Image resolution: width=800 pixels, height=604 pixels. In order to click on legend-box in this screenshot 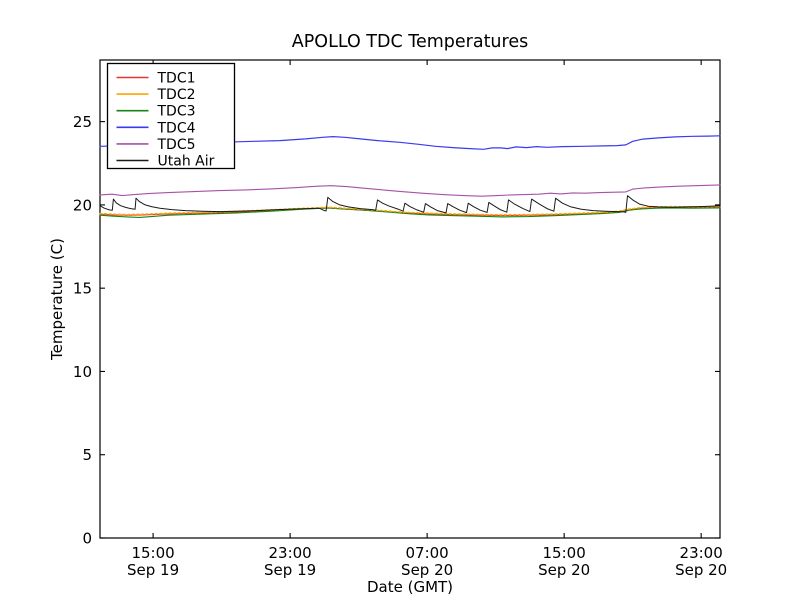, I will do `click(171, 116)`.